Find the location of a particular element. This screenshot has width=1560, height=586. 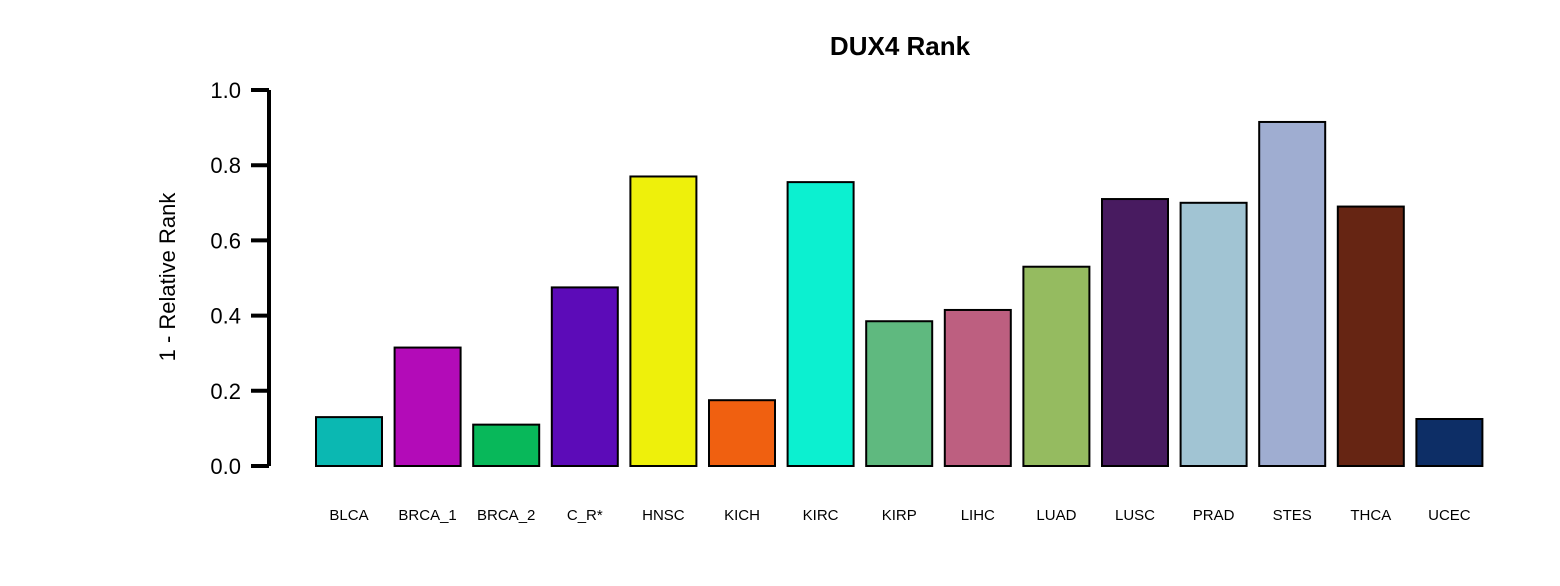

y-tick-label: 0.4 is located at coordinates (225, 316).